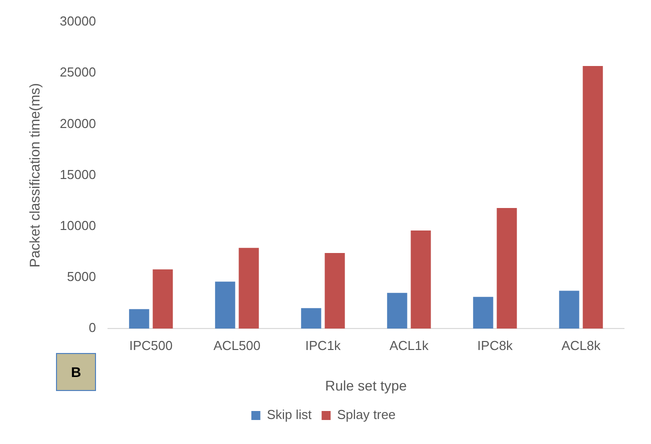 This screenshot has width=651, height=444. What do you see at coordinates (366, 414) in the screenshot?
I see `legend-label: Splay tree` at bounding box center [366, 414].